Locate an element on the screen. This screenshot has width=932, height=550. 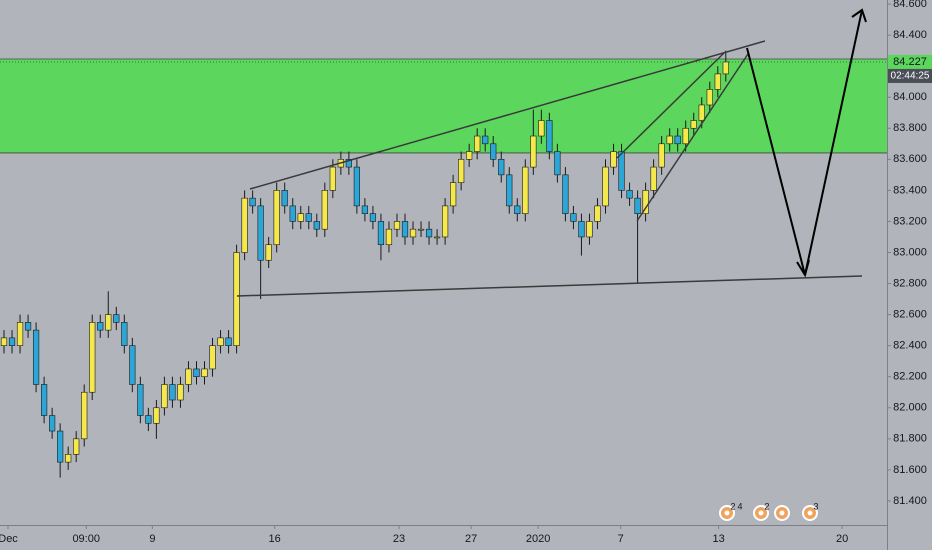
event-count: 3 is located at coordinates (815, 506).